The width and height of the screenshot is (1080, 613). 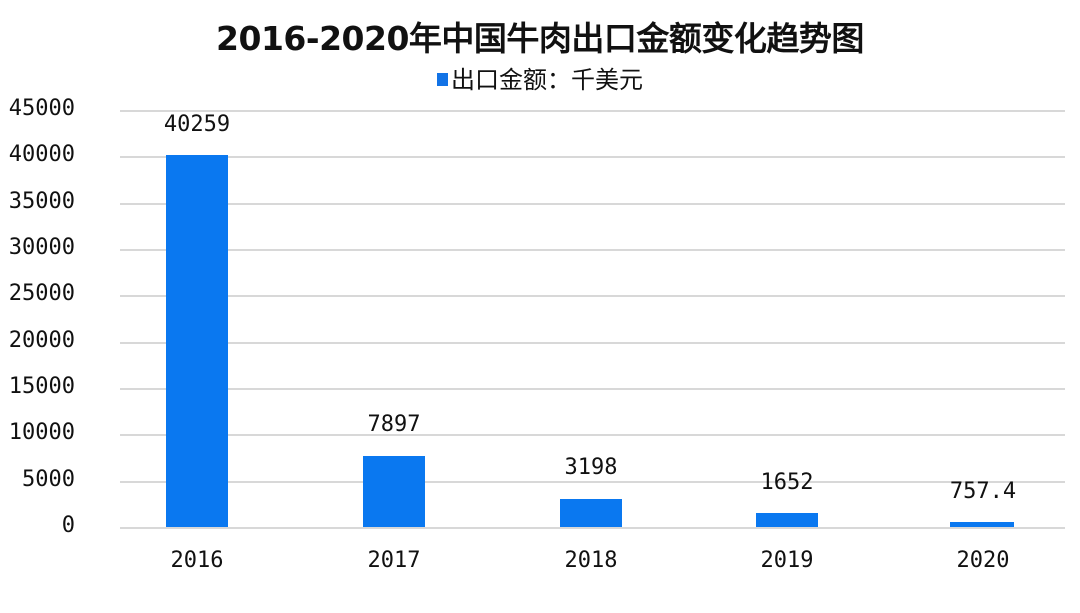 I want to click on bar-2019, so click(x=787, y=520).